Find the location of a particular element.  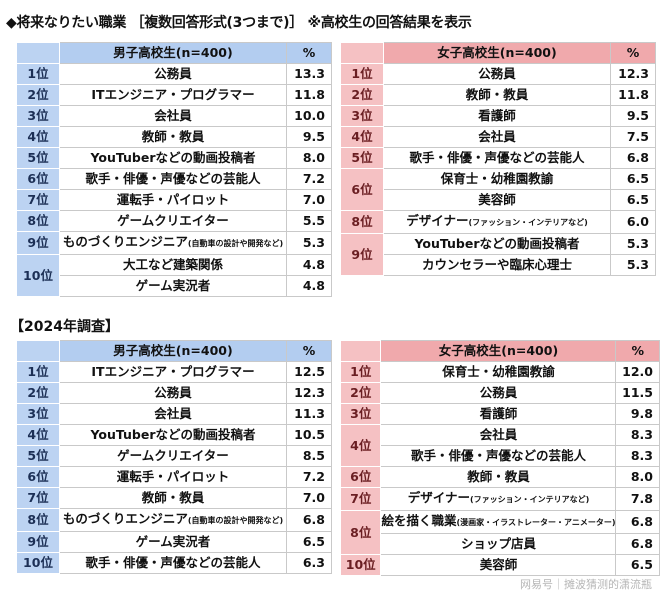

table-row: 6位 保育士・幼稚園教諭 6.5 is located at coordinates (498, 189).